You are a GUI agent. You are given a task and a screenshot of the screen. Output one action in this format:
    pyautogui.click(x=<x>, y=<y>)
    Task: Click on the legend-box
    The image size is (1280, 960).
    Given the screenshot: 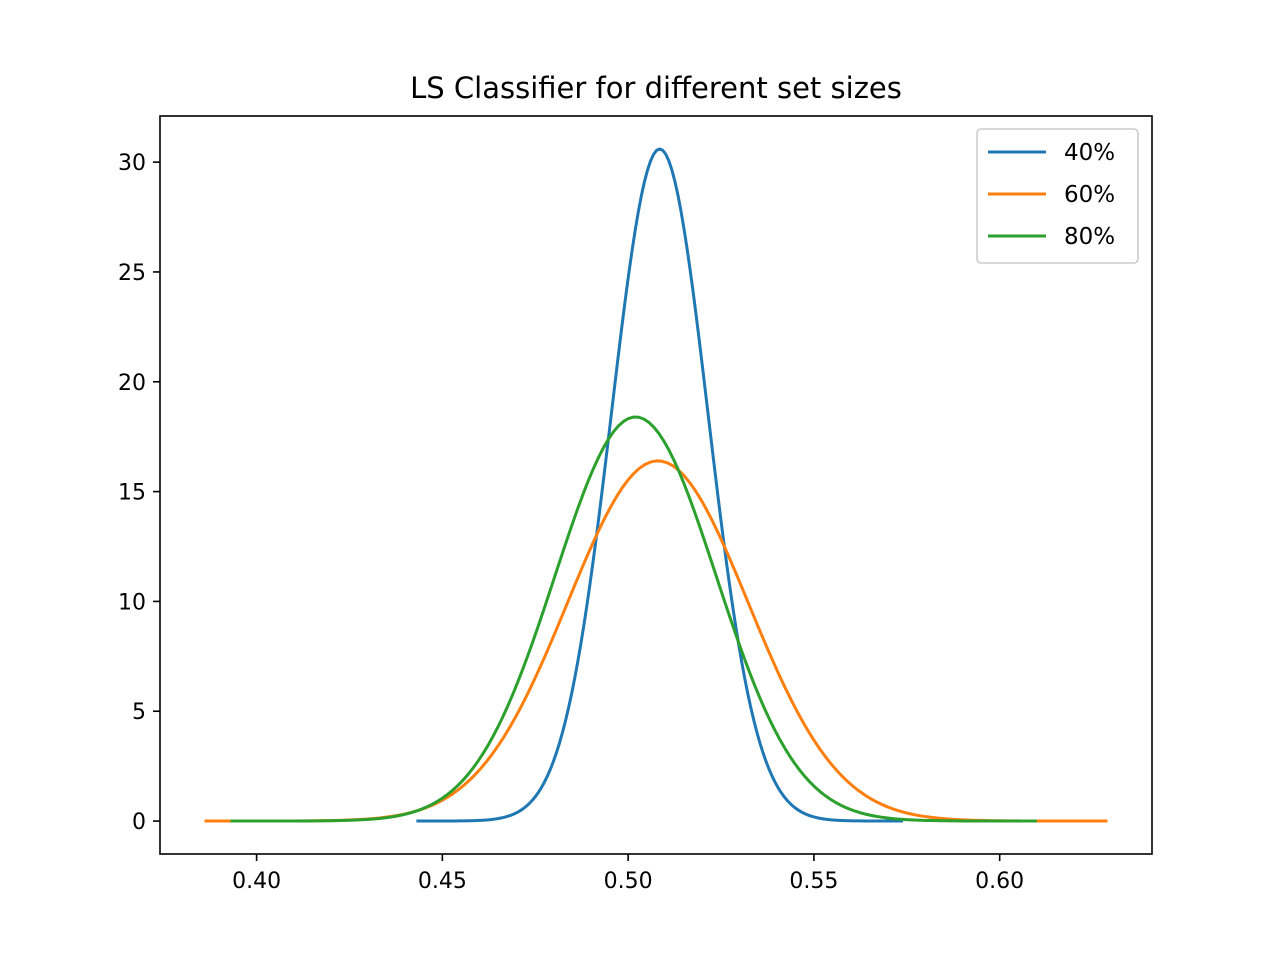 What is the action you would take?
    pyautogui.click(x=1057, y=196)
    